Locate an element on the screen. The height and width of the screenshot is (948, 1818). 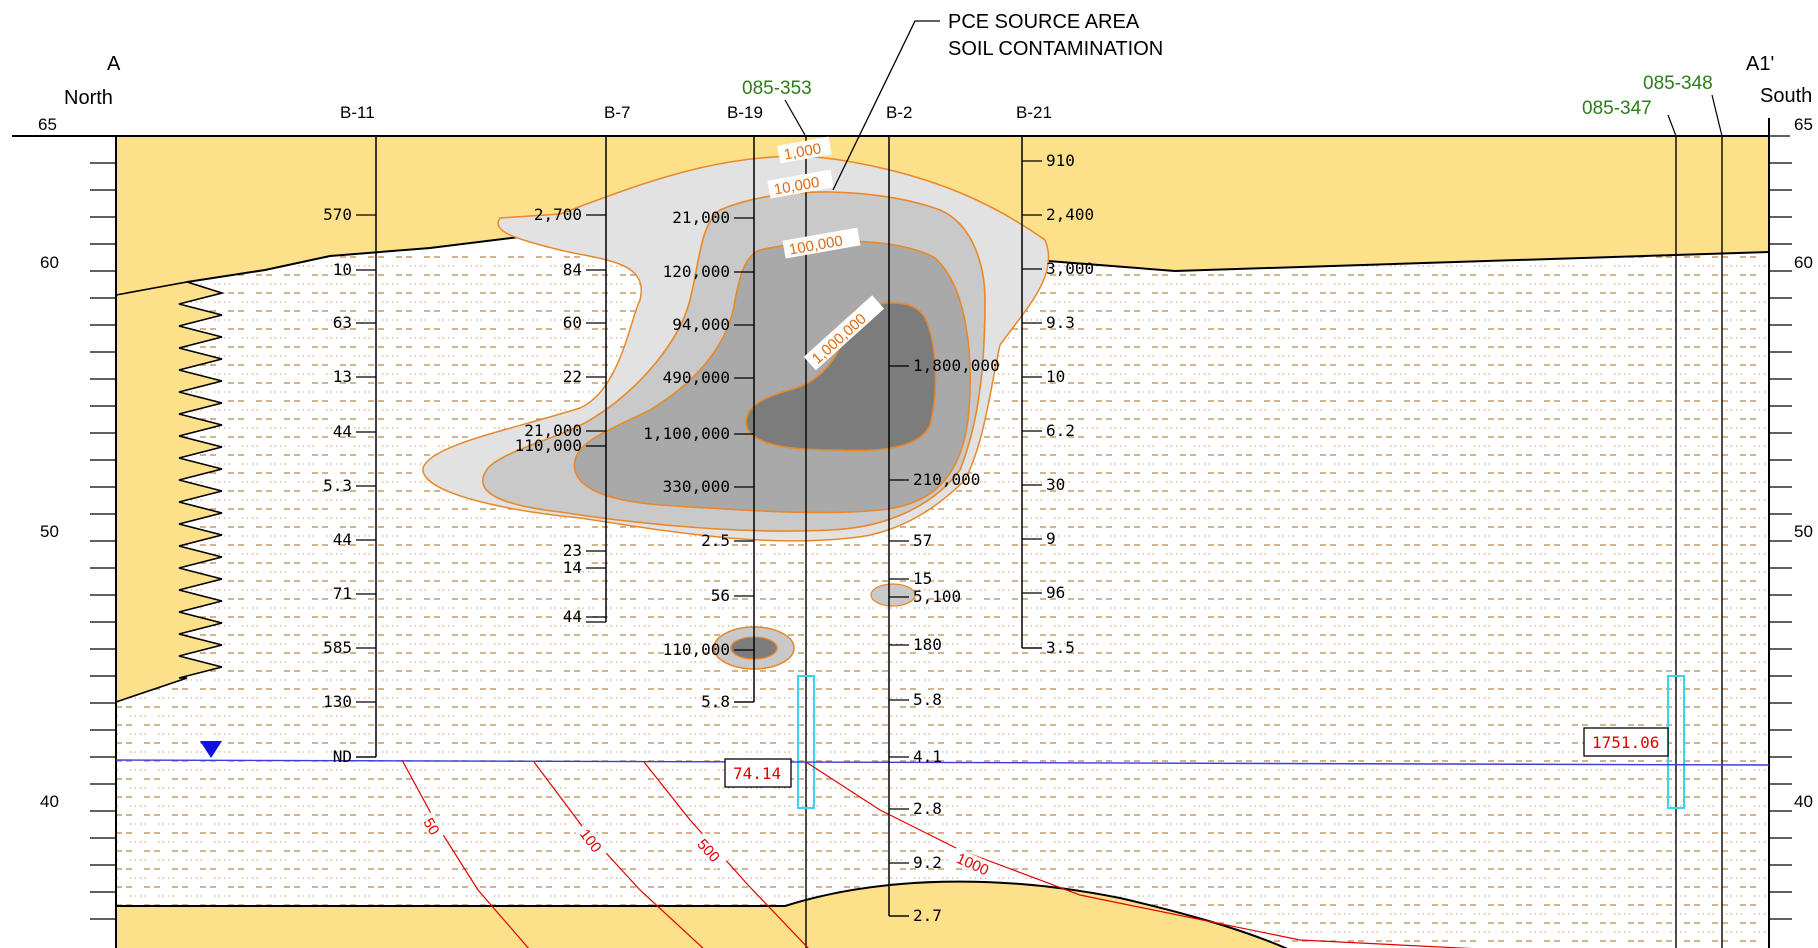
sample-value: 570 is located at coordinates (337, 214).